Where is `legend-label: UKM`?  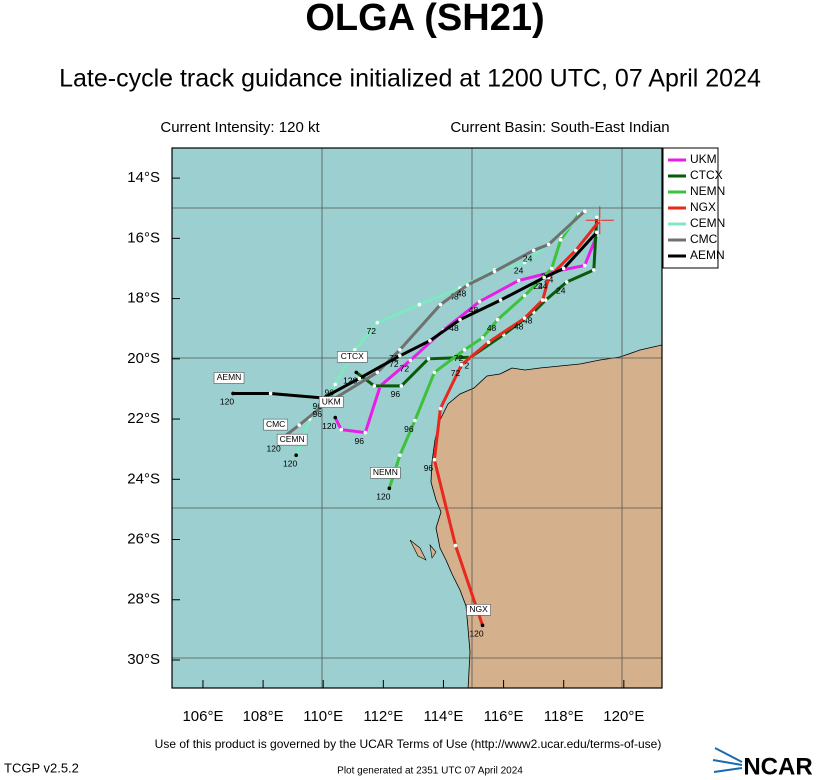
legend-label: UKM is located at coordinates (703, 159).